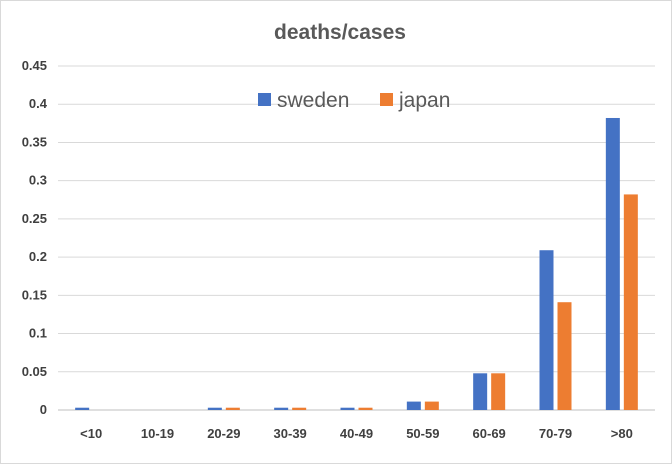 This screenshot has width=672, height=464. What do you see at coordinates (34, 294) in the screenshot?
I see `y-tick-label: 0.15` at bounding box center [34, 294].